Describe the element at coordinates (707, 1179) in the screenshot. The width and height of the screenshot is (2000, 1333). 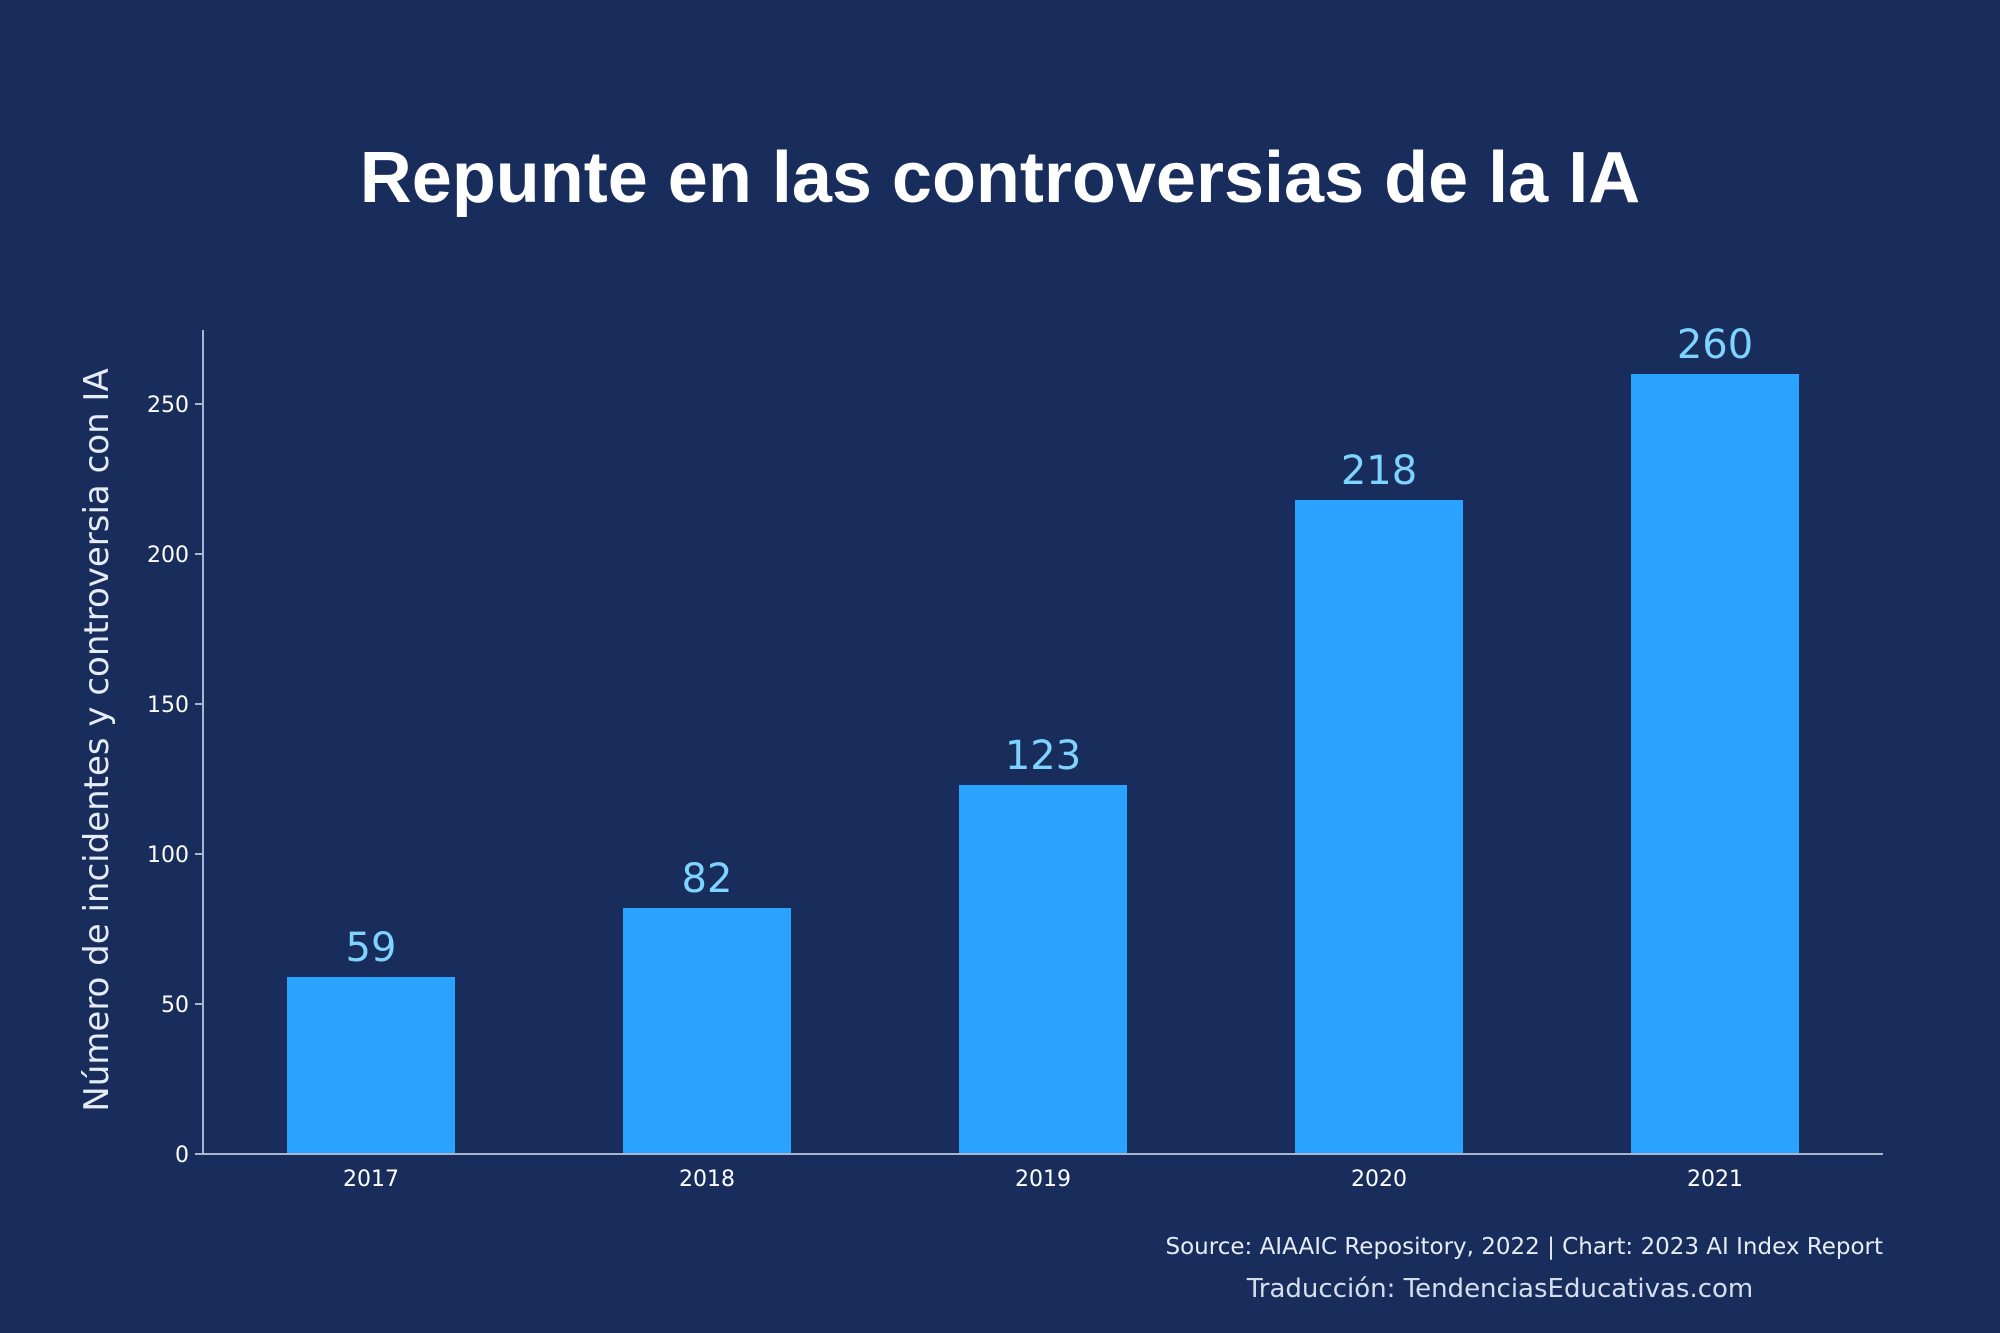
I see `x-tick-label: 2018` at that location.